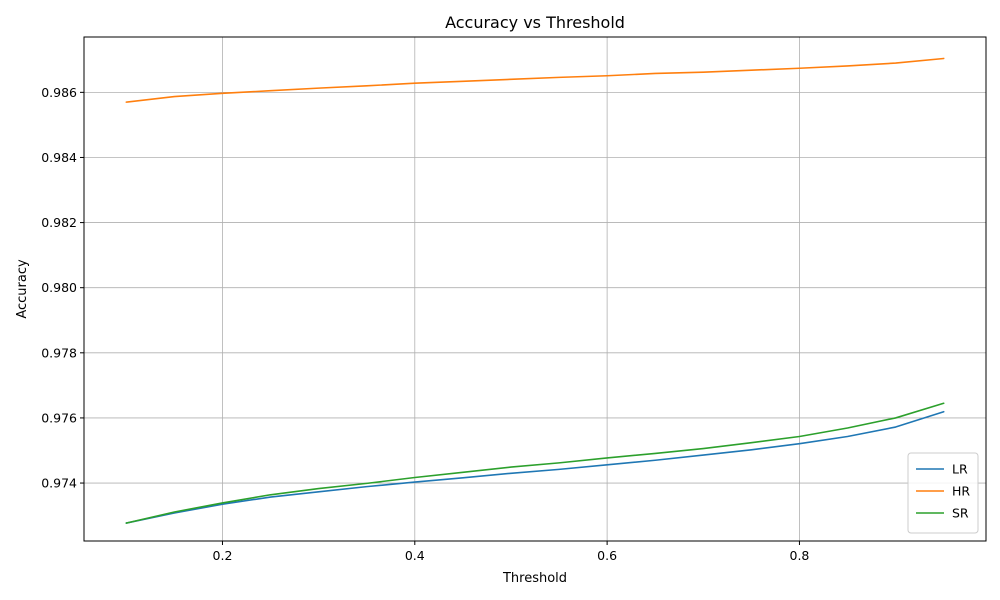  What do you see at coordinates (59, 417) in the screenshot?
I see `y-tick-label: 0.976` at bounding box center [59, 417].